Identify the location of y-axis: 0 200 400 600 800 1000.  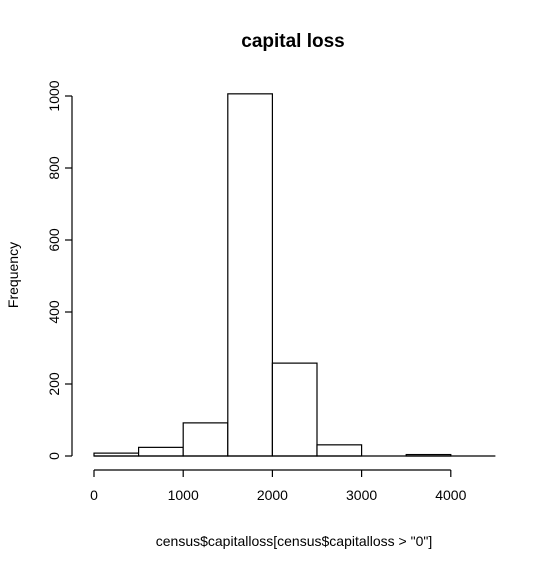
(59, 270).